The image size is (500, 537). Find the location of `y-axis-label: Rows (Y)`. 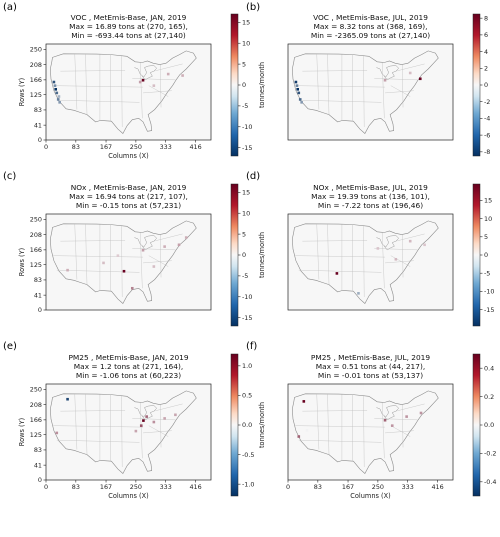

y-axis-label: Rows (Y) is located at coordinates (22, 92).